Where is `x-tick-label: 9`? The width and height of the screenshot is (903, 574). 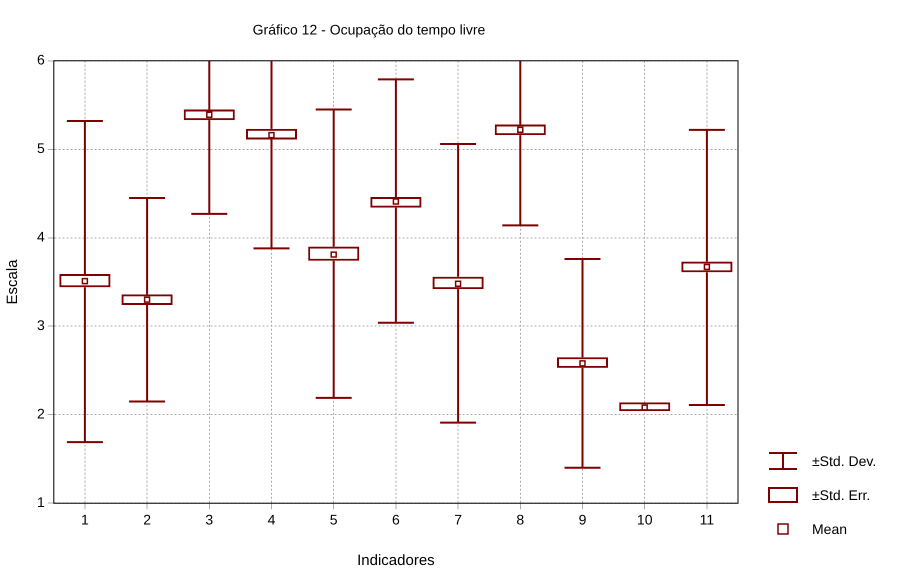 x-tick-label: 9 is located at coordinates (582, 519).